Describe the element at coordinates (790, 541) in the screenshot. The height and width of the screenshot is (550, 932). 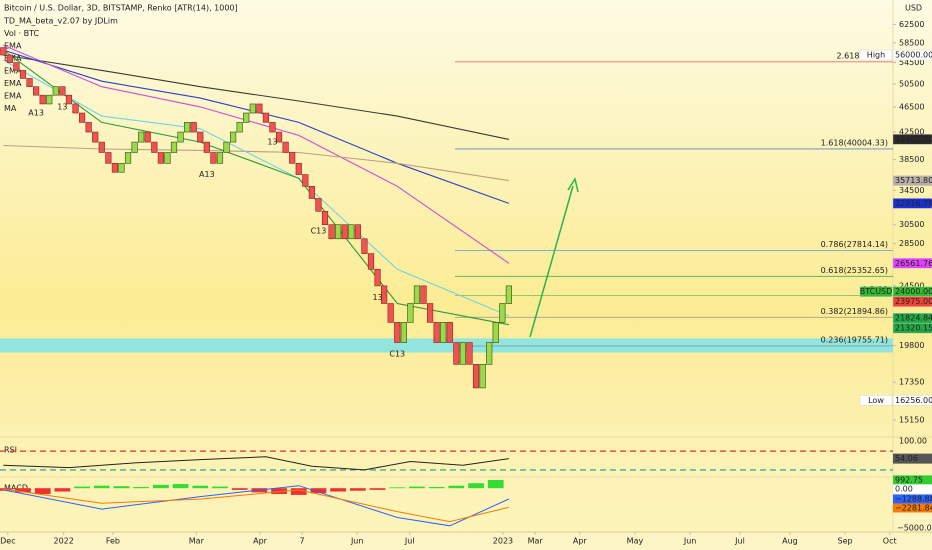
I see `x-tick-label: Aug` at that location.